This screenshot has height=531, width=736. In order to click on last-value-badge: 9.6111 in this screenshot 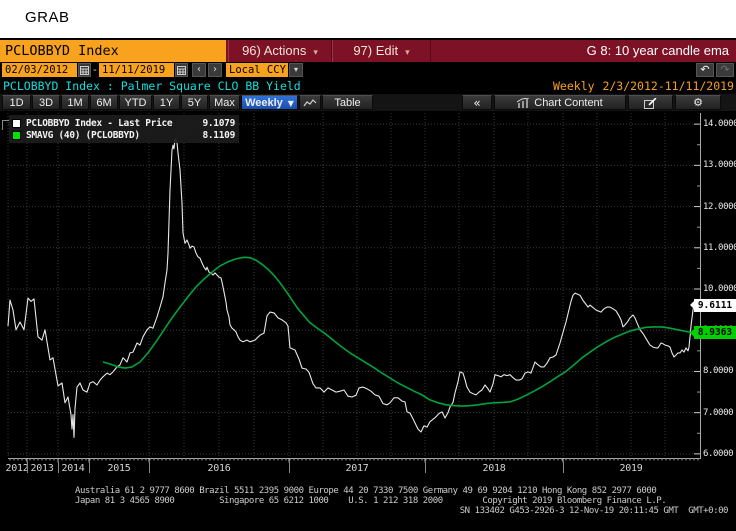, I will do `click(713, 305)`.